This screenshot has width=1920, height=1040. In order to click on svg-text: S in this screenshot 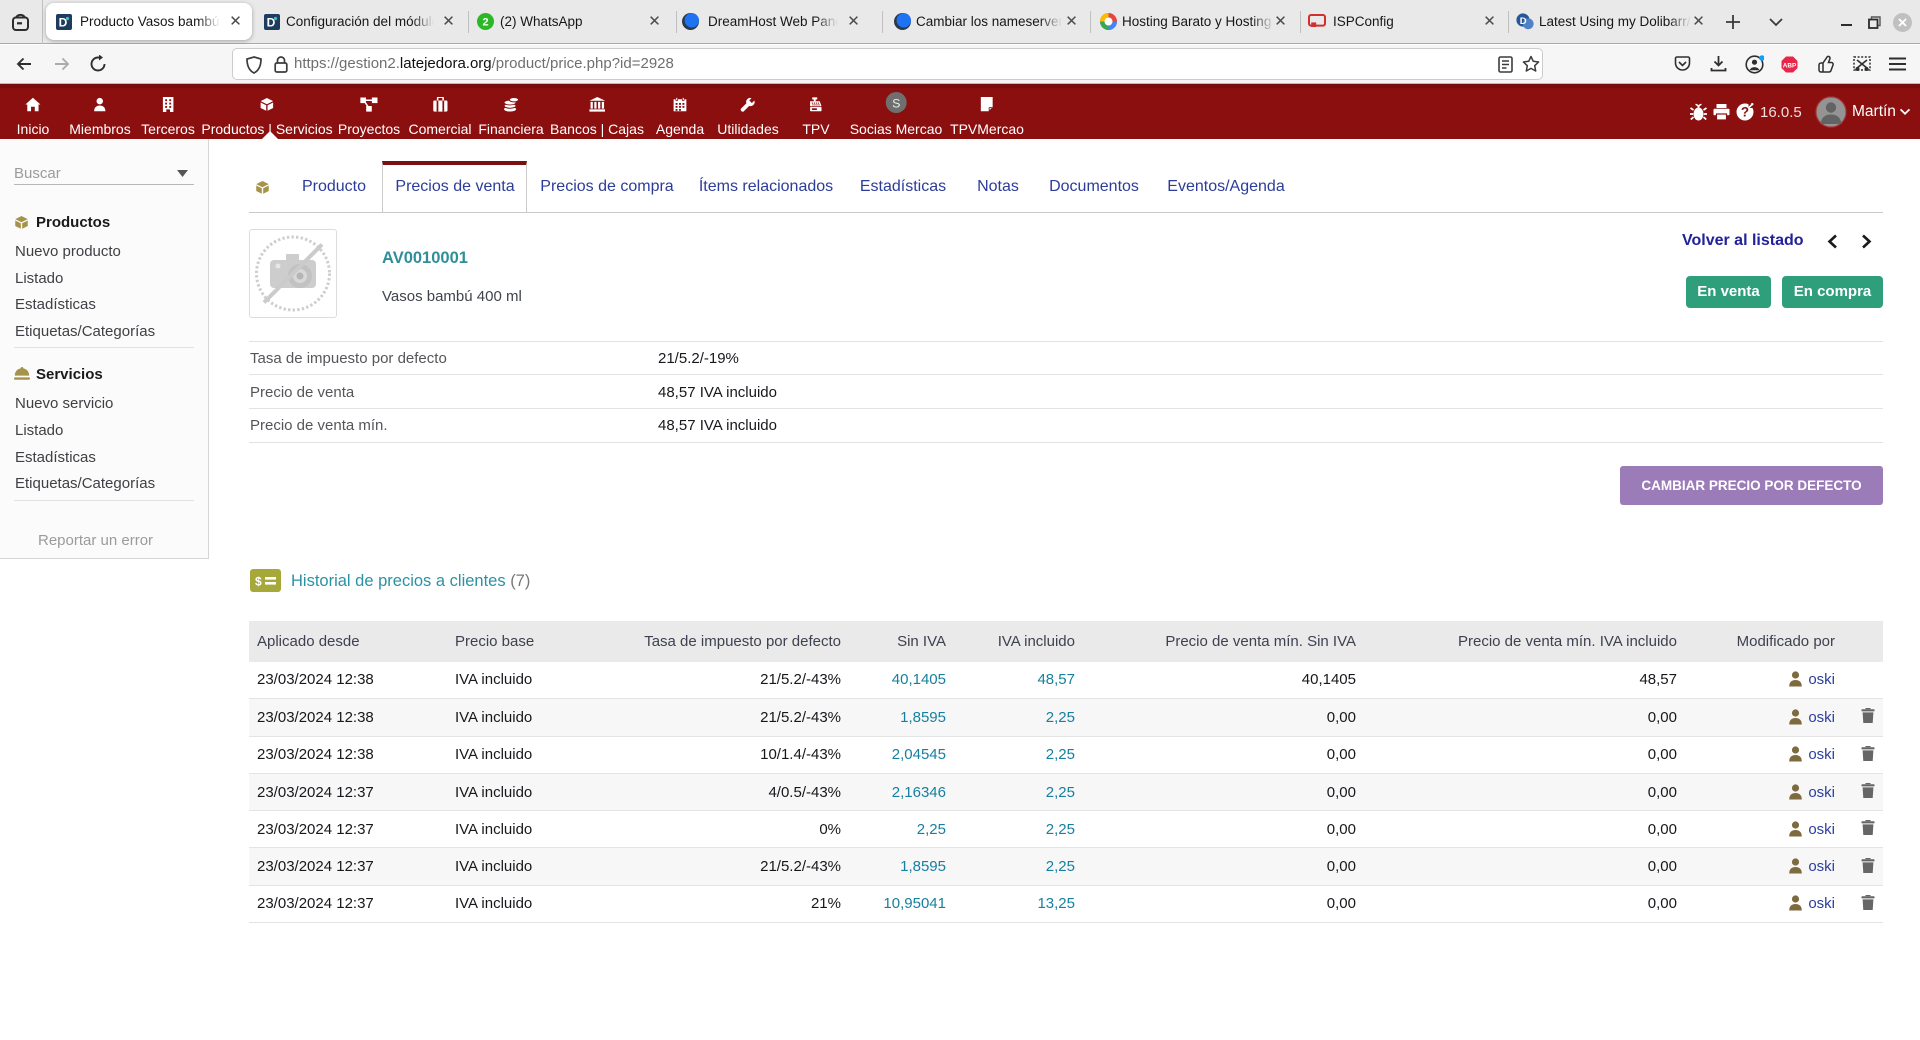, I will do `click(896, 103)`.